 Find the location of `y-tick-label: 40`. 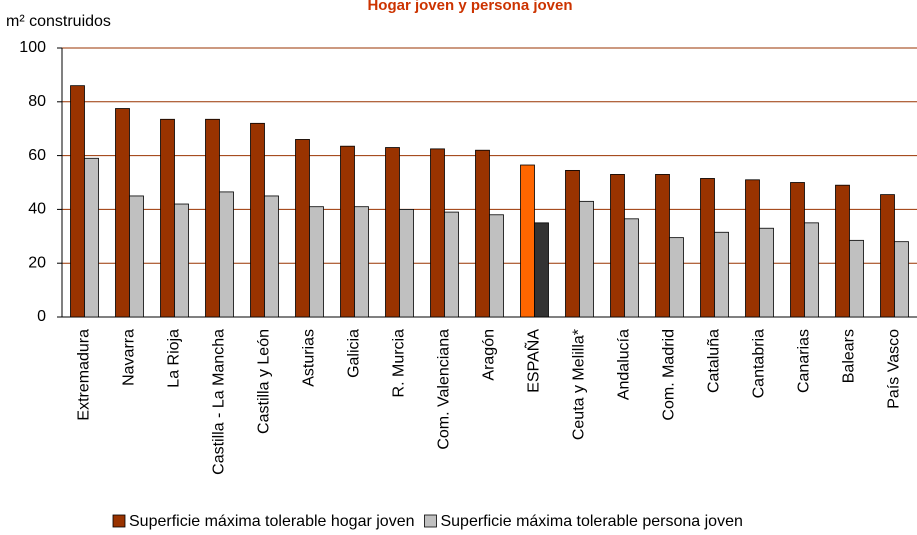

y-tick-label: 40 is located at coordinates (37, 209).